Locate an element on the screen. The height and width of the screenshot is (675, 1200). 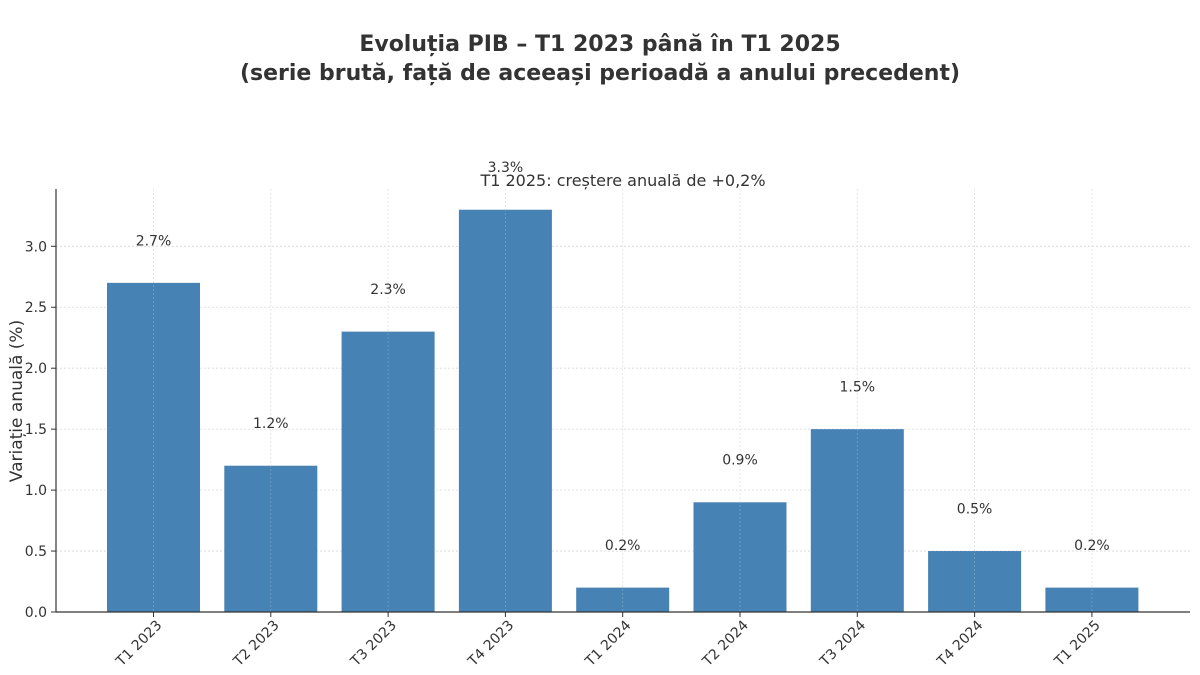
x-tick-label: T3 2023 is located at coordinates (373, 644).